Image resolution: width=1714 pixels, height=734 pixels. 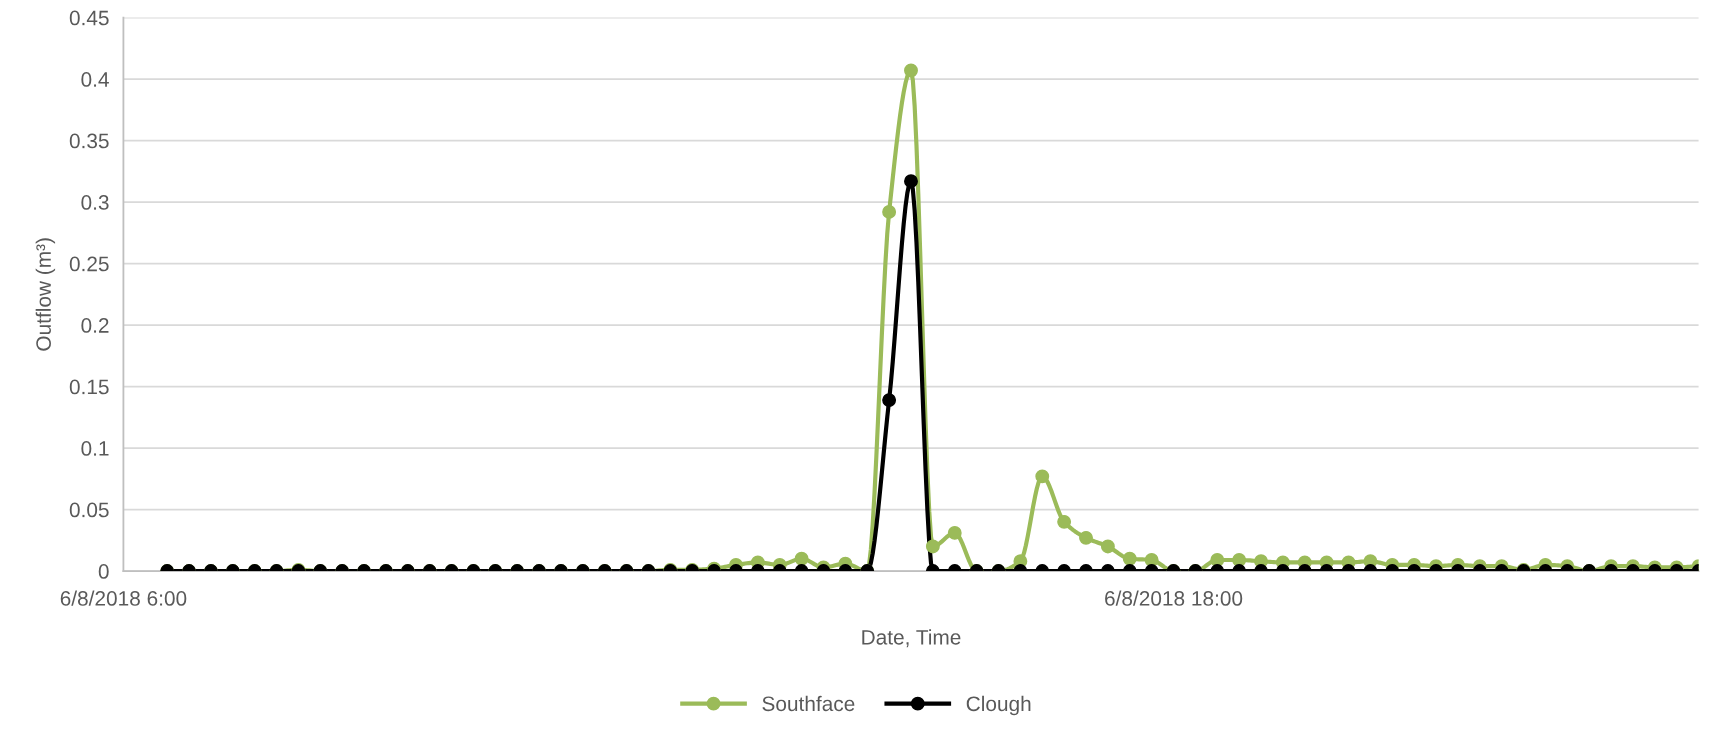 I want to click on y-tick-label: 0.35, so click(x=89, y=141).